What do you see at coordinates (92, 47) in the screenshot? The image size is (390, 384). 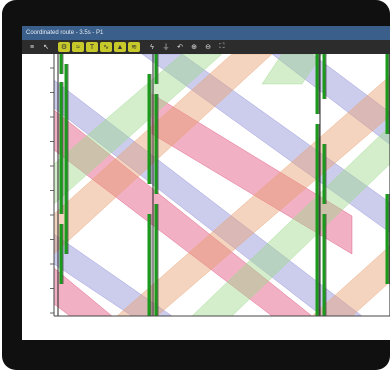 I see `tx-icon: T` at bounding box center [92, 47].